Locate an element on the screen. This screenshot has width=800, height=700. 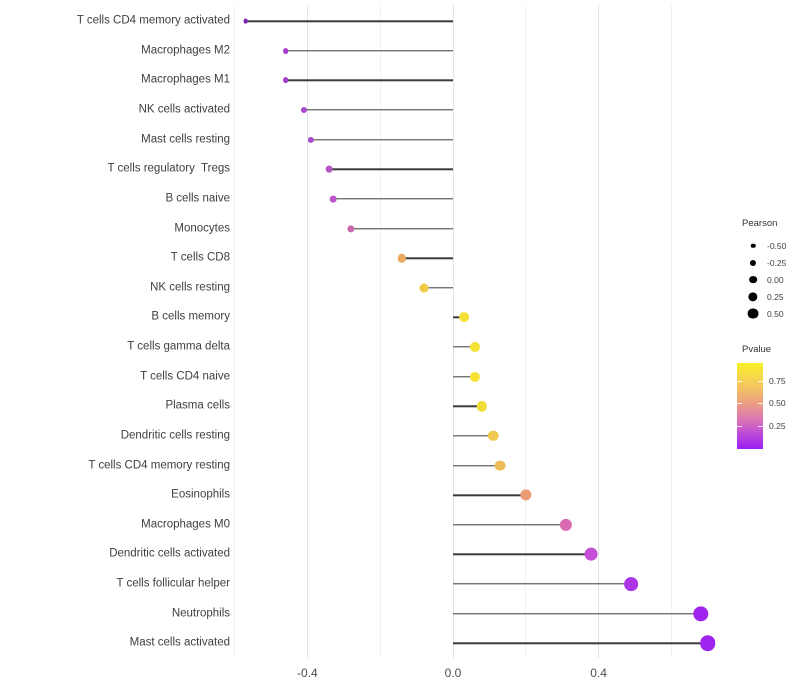
row-label: T cells CD4 naive is located at coordinates (185, 375).